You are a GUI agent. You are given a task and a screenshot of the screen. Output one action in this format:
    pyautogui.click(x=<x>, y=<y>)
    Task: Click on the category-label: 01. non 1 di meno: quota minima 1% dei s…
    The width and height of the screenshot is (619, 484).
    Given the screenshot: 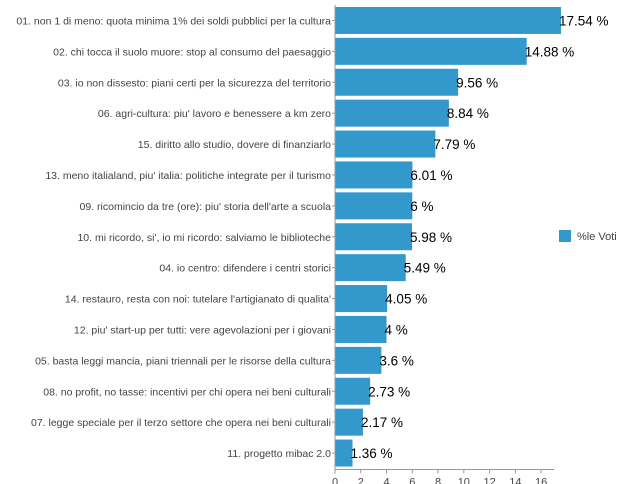 What is the action you would take?
    pyautogui.click(x=173, y=21)
    